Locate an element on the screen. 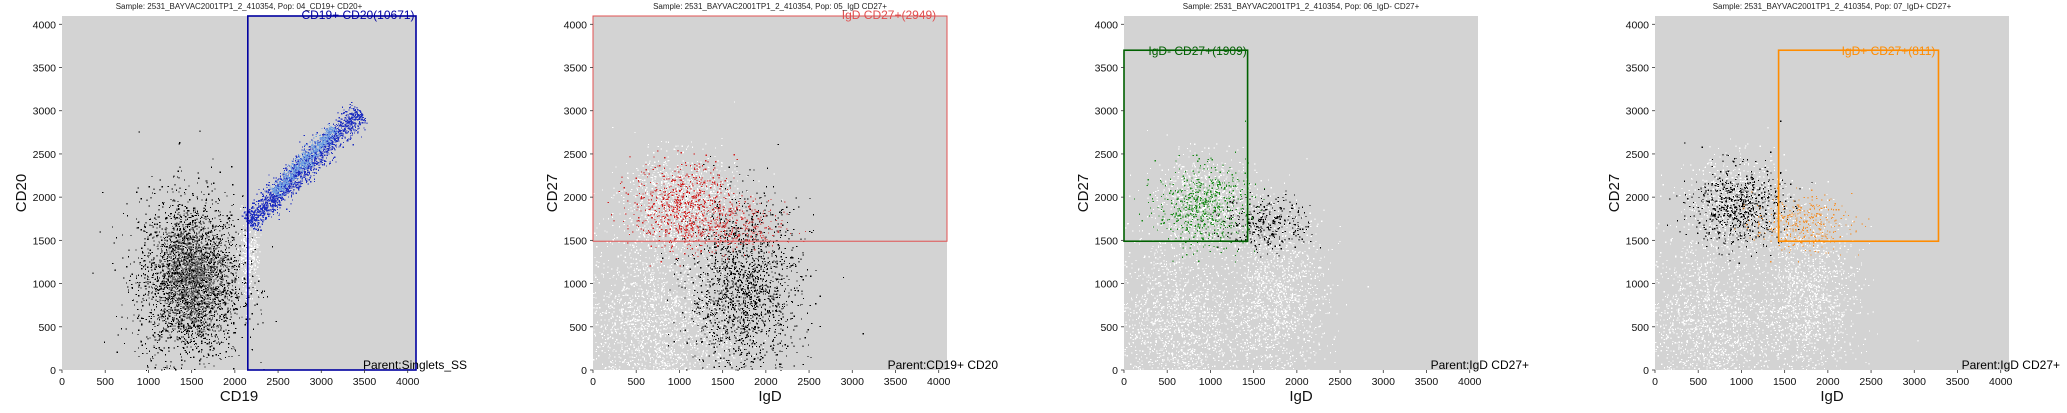 The image size is (2067, 413). x-tick-label: 3500 is located at coordinates (1958, 382).